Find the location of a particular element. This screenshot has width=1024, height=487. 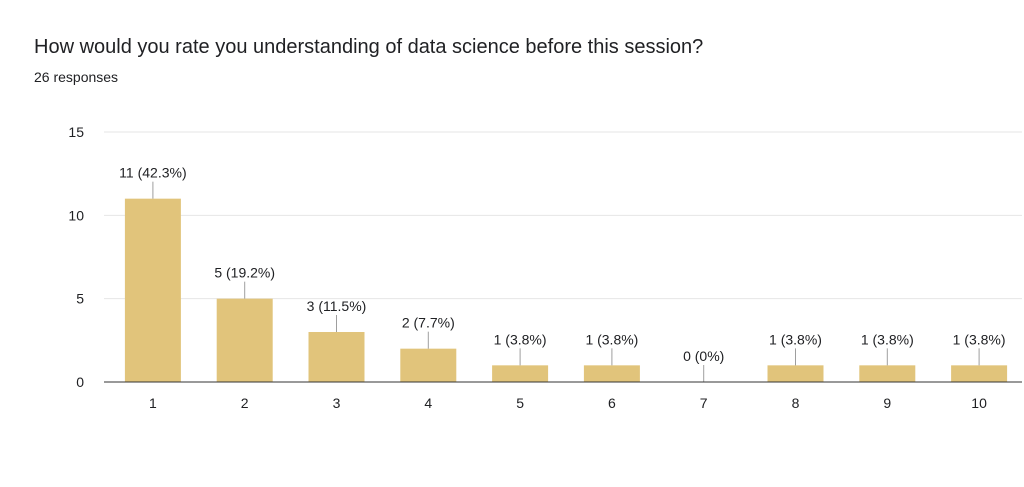

y-tick-label: 5 is located at coordinates (80, 299).